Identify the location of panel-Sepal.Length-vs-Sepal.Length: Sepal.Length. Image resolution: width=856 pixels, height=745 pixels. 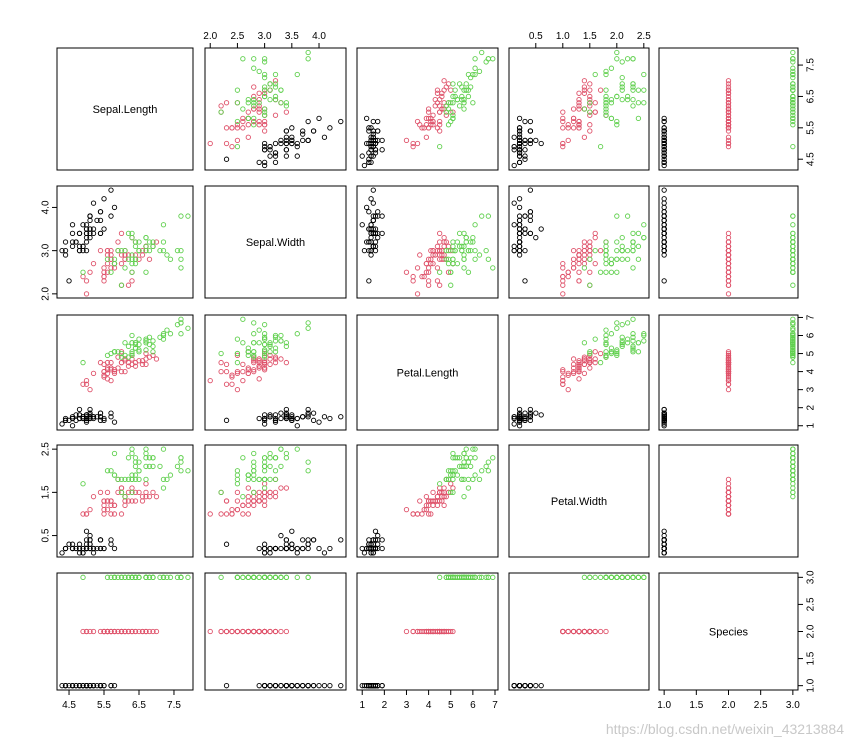
(125, 109).